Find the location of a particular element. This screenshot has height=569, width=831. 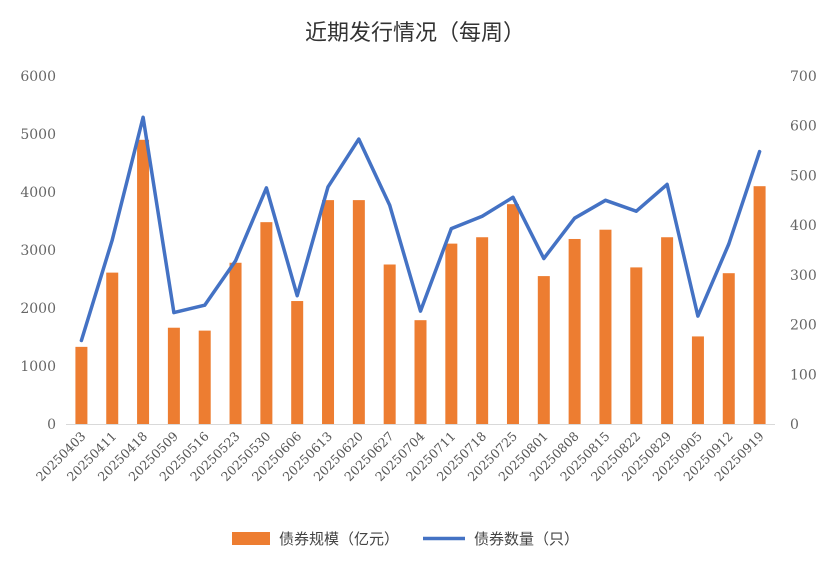

y-left-tick-label: 4000 is located at coordinates (38, 193).